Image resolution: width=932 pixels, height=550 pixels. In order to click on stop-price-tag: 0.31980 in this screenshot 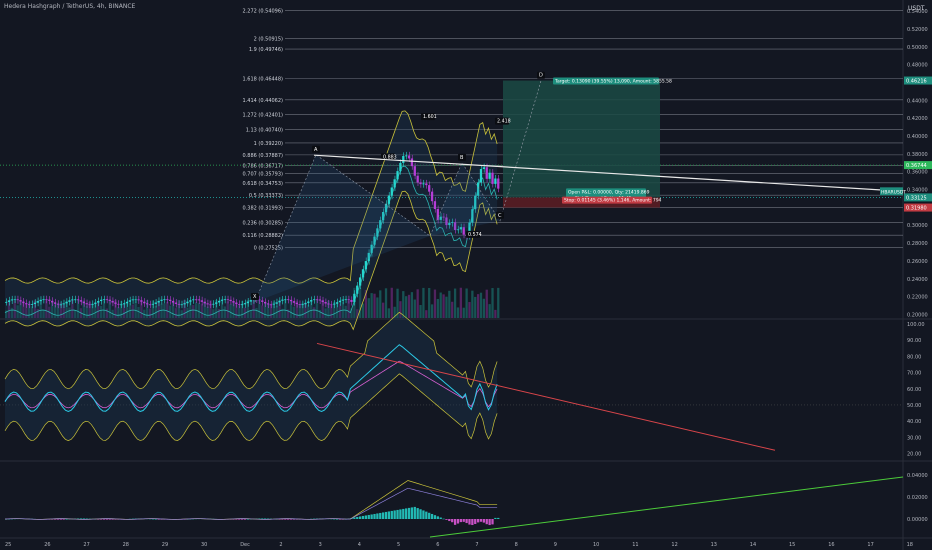, I will do `click(916, 209)`.